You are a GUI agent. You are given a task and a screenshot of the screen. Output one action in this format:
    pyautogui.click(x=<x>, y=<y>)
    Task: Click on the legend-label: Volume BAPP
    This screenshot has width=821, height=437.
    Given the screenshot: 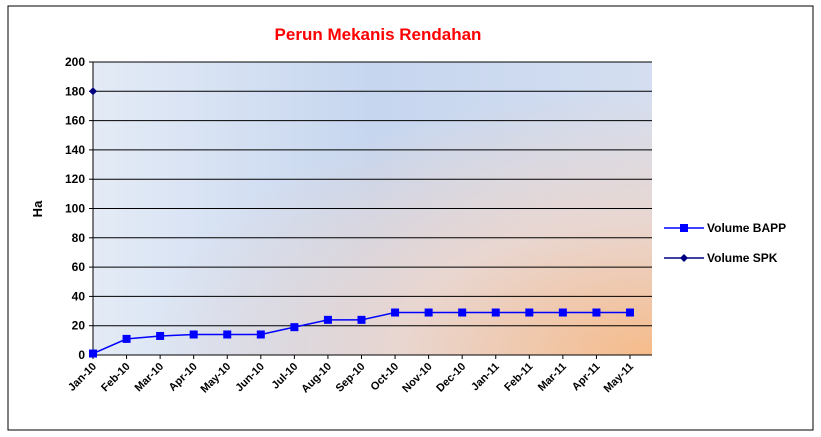 What is the action you would take?
    pyautogui.click(x=746, y=228)
    